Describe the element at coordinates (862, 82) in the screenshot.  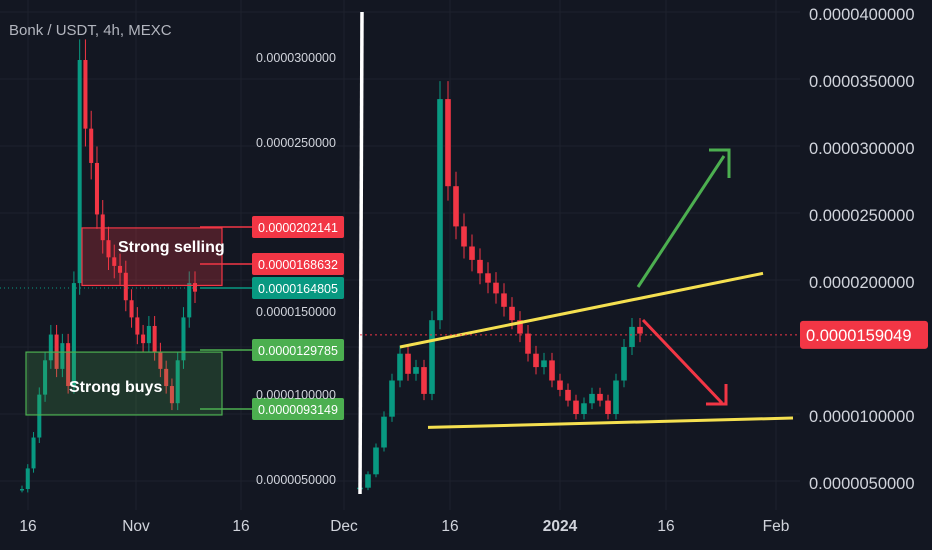
I see `right-y-tick-1: 0.0000350000` at that location.